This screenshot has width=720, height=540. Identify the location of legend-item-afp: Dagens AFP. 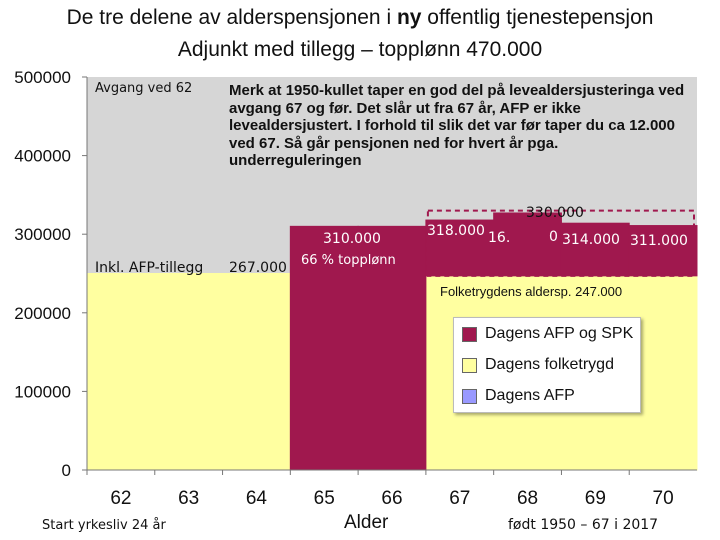
(518, 396).